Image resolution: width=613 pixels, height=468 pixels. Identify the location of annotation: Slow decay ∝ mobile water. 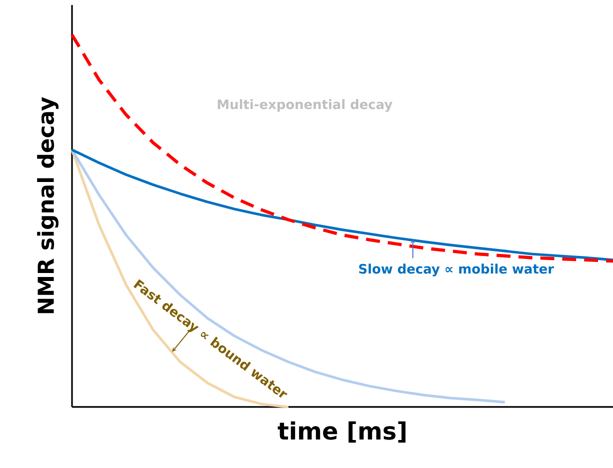
(456, 270).